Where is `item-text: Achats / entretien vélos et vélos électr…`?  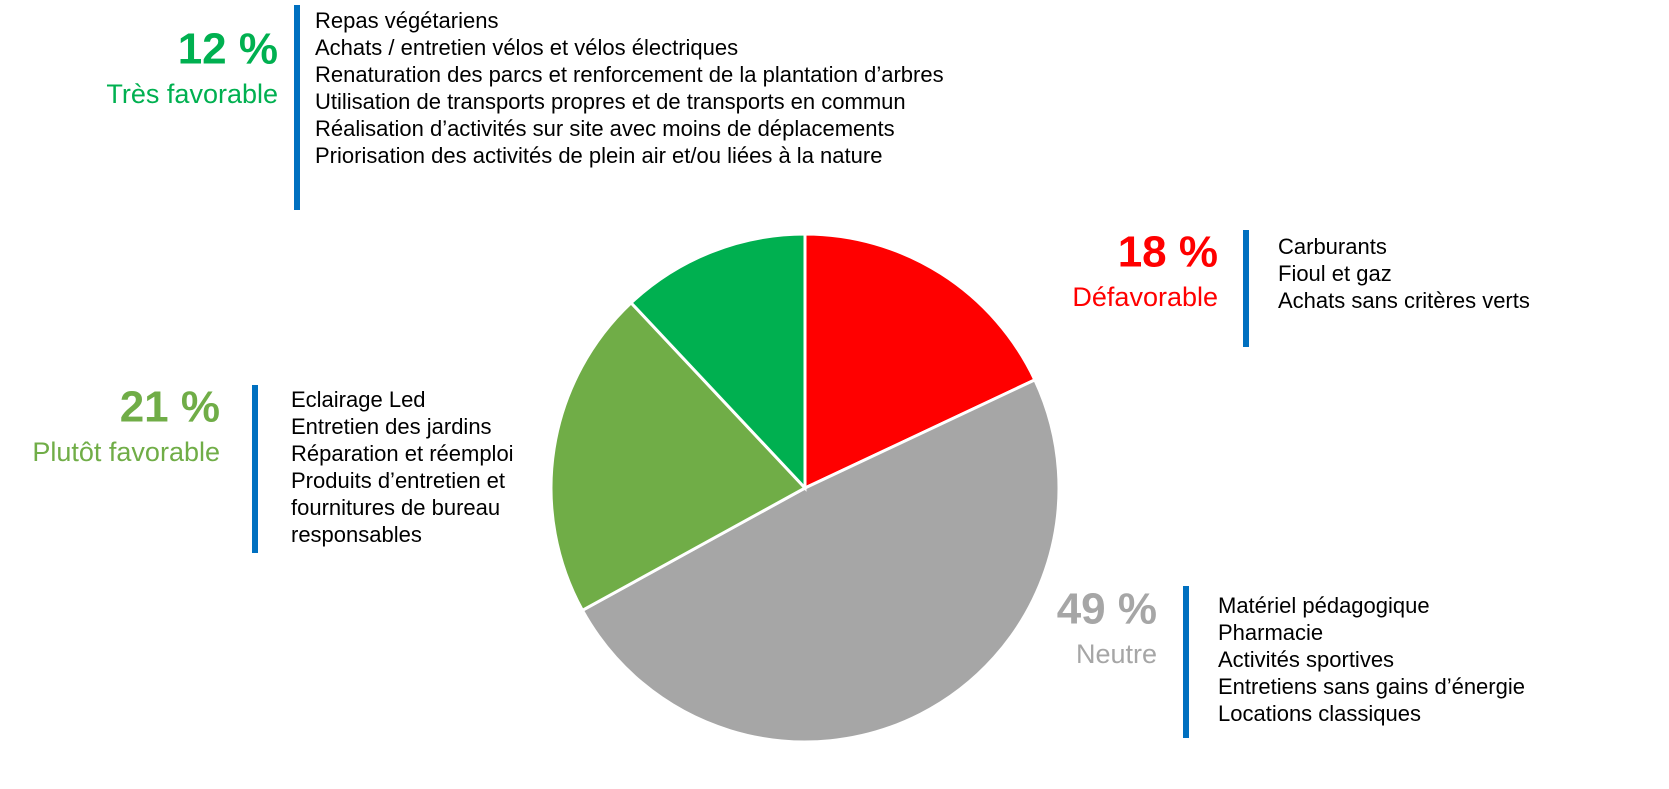
item-text: Achats / entretien vélos et vélos électr… is located at coordinates (526, 47).